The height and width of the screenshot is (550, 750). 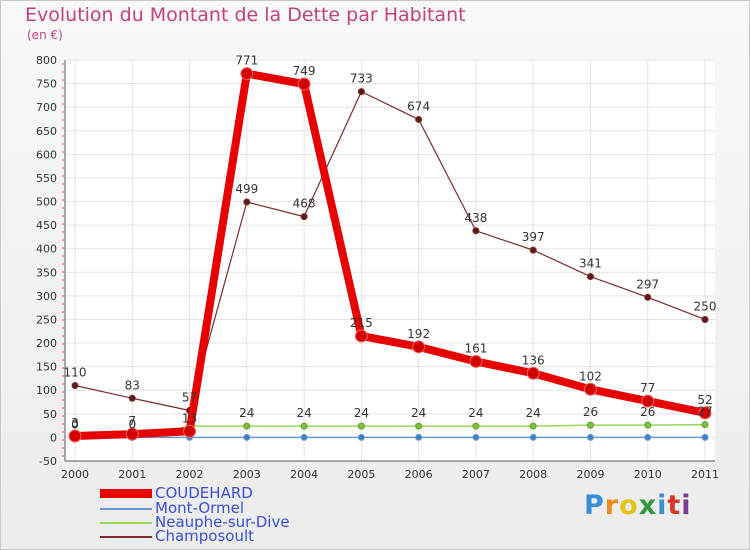 I want to click on data-label-champosoult: 733, so click(x=361, y=79).